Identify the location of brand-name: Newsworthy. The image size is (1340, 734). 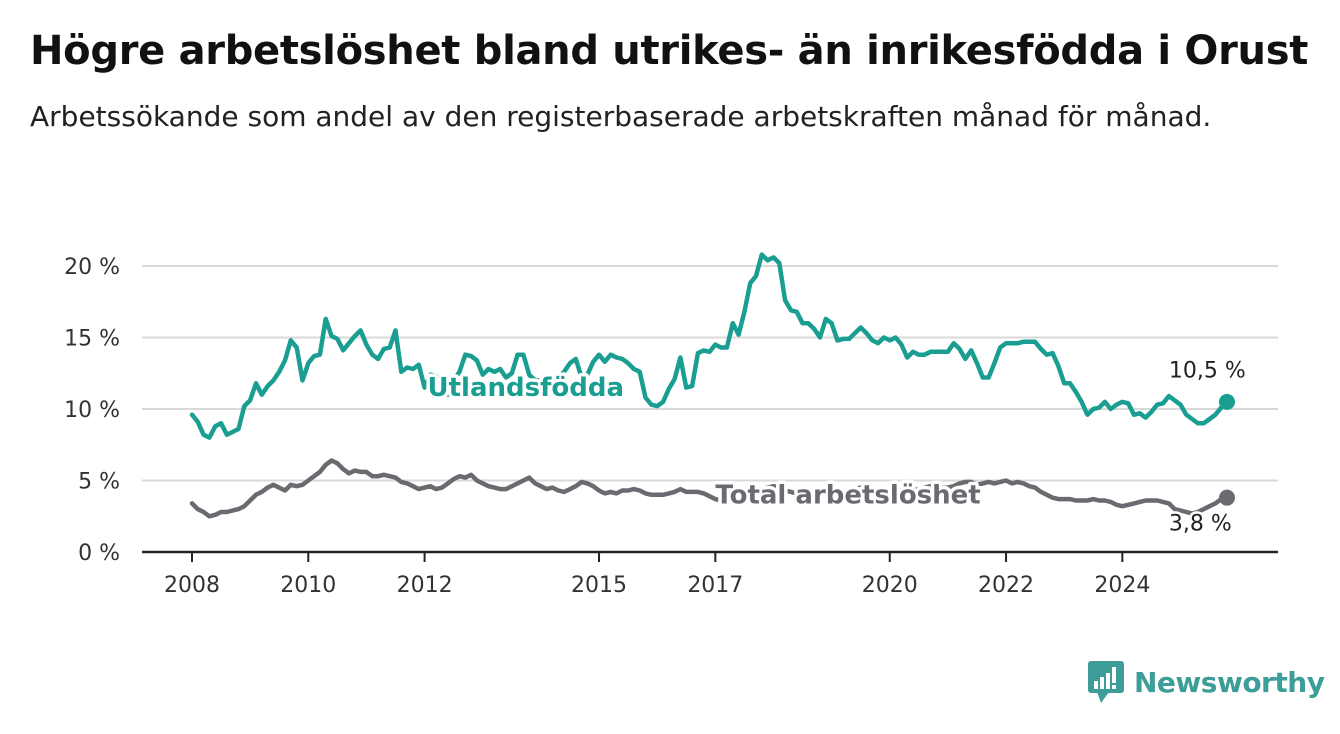
(1229, 682).